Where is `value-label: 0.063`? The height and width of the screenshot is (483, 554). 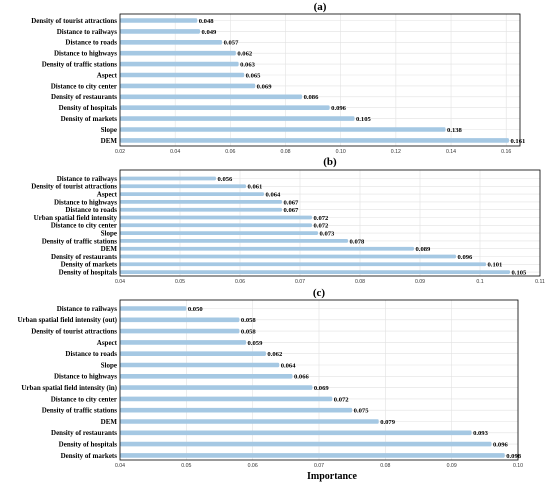
value-label: 0.063 is located at coordinates (248, 65).